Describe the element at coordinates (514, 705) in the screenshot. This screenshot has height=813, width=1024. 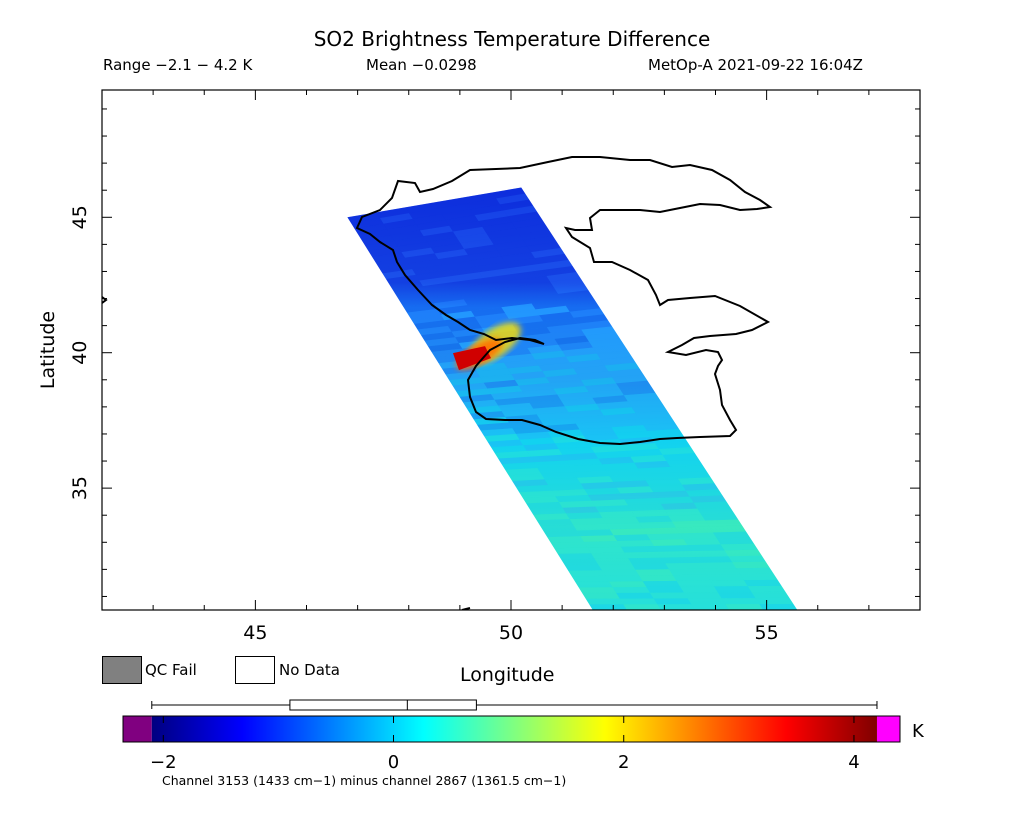
I see `value-boxplot` at that location.